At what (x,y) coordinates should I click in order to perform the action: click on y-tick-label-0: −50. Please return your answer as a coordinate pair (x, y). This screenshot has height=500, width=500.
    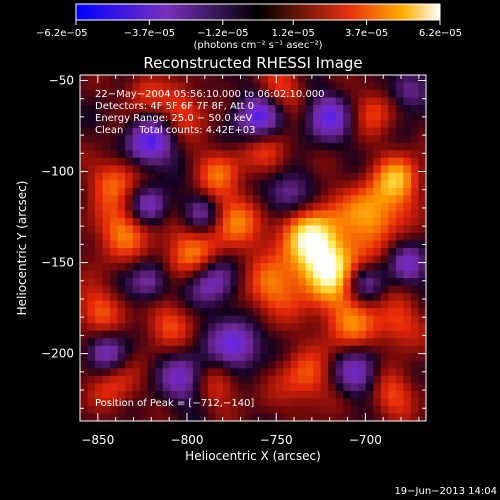
    Looking at the image, I should click on (61, 80).